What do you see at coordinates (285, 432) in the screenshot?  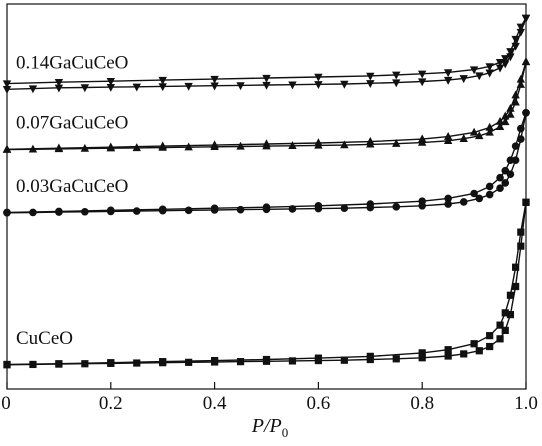 I see `x-axis-label-subscript: 0` at bounding box center [285, 432].